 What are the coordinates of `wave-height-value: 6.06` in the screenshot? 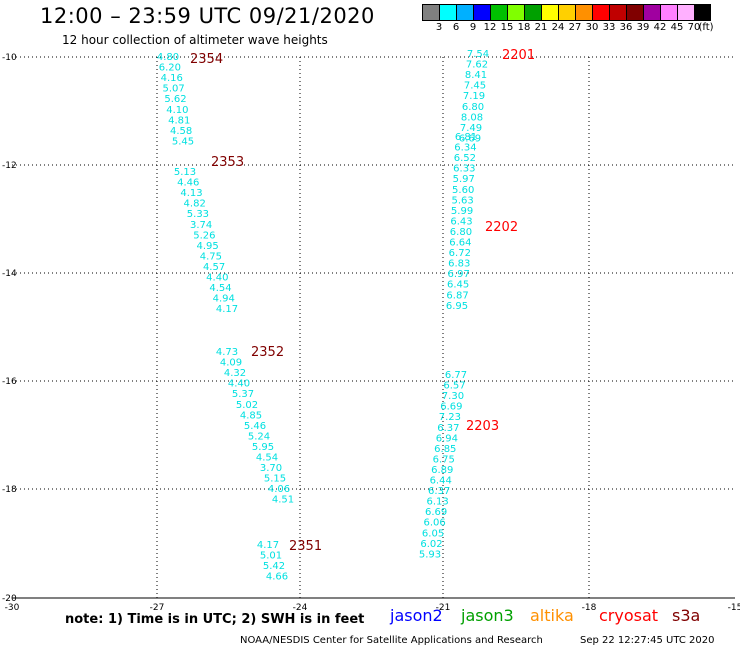 It's located at (434, 523).